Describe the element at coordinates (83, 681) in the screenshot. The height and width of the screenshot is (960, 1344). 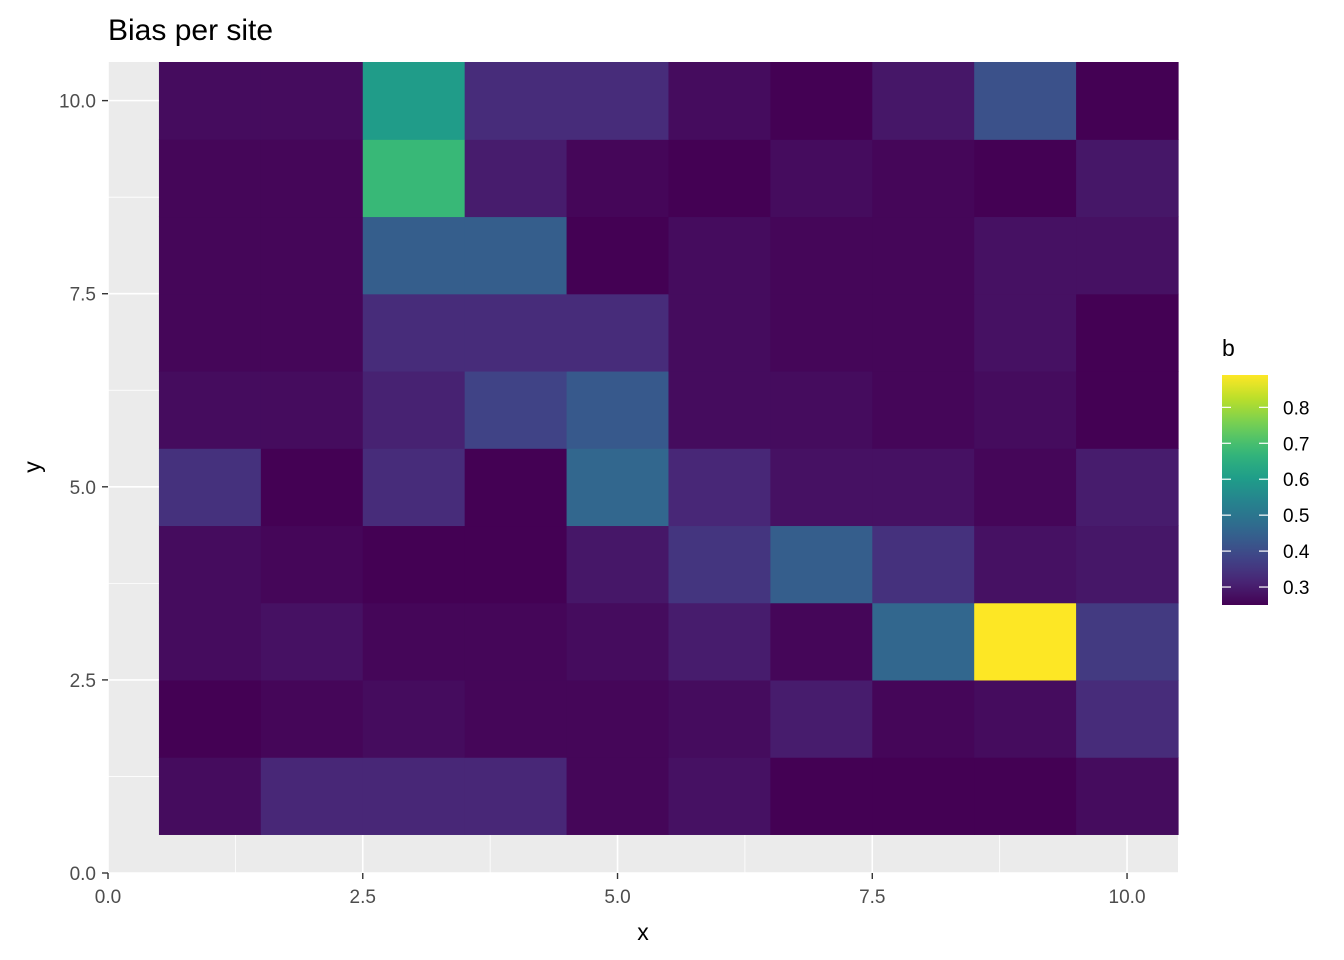
I see `y-tick-label: 2.5` at that location.